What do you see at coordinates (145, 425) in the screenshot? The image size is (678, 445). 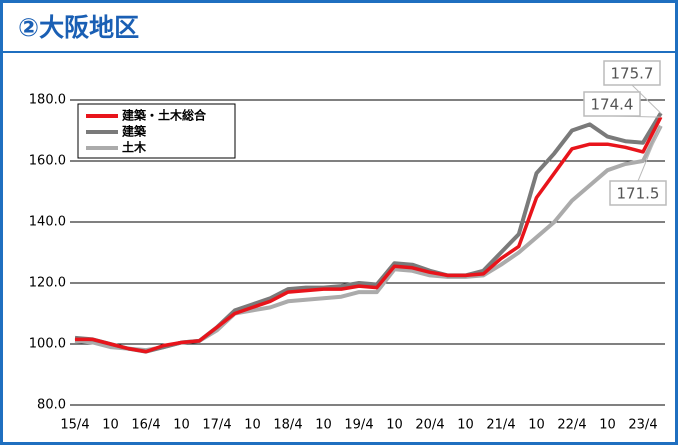 I see `x-tick-label: 16/4` at bounding box center [145, 425].